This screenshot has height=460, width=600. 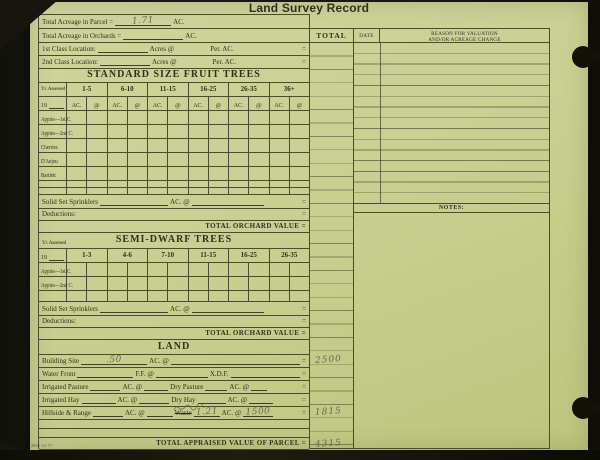 What do you see at coordinates (132, 387) in the screenshot?
I see `pasture-mid: AC. @` at bounding box center [132, 387].